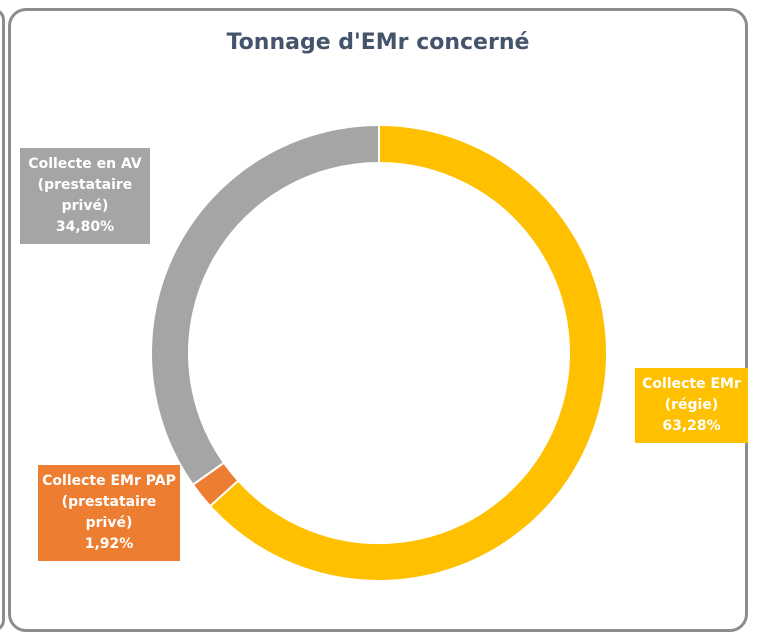 The height and width of the screenshot is (638, 763). What do you see at coordinates (85, 185) in the screenshot?
I see `data-label-category: Collecte en AV (prestataire privé)` at bounding box center [85, 185].